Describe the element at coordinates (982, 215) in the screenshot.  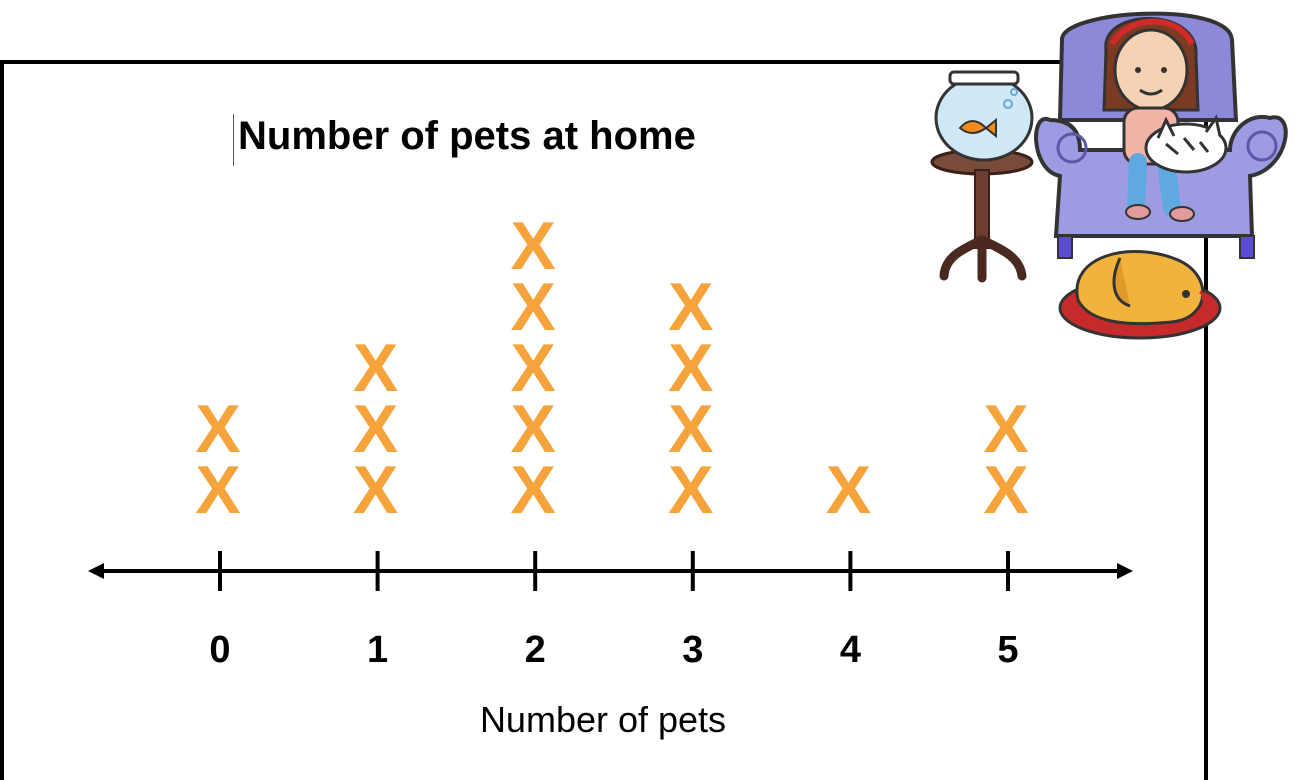
I see `side-table-icon` at that location.